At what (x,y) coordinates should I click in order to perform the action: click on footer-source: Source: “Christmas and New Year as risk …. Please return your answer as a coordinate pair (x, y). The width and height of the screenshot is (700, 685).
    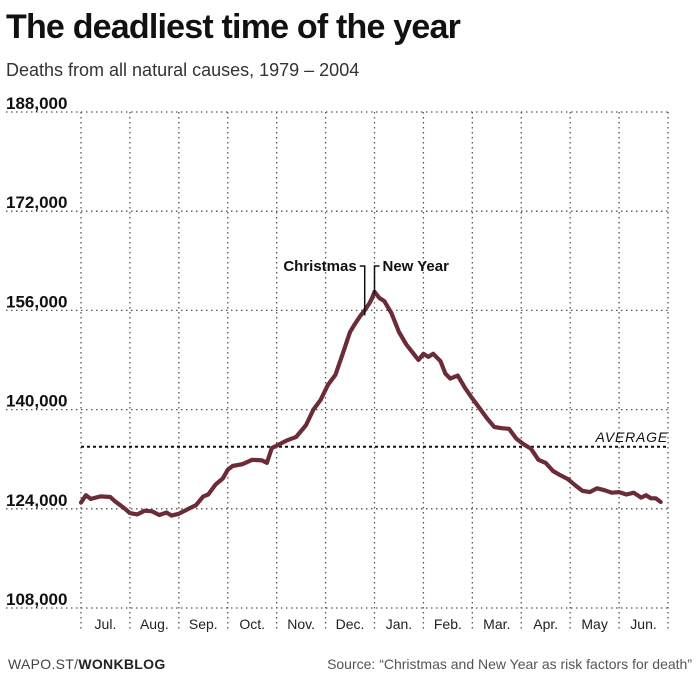
    Looking at the image, I should click on (509, 664).